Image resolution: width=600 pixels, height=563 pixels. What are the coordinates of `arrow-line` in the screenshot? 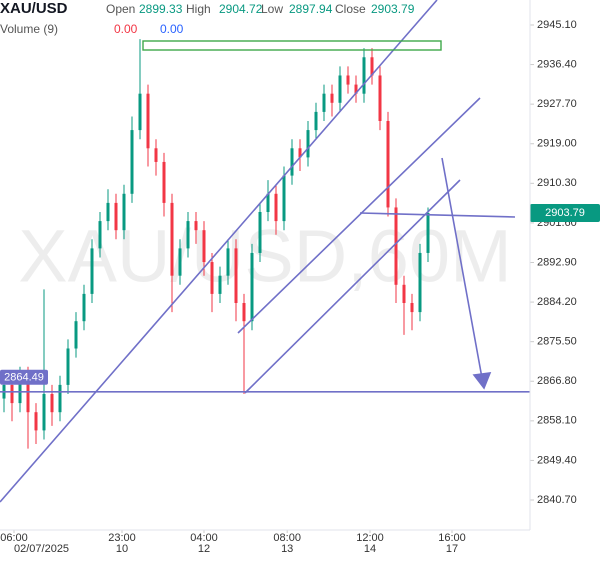 It's located at (462, 268).